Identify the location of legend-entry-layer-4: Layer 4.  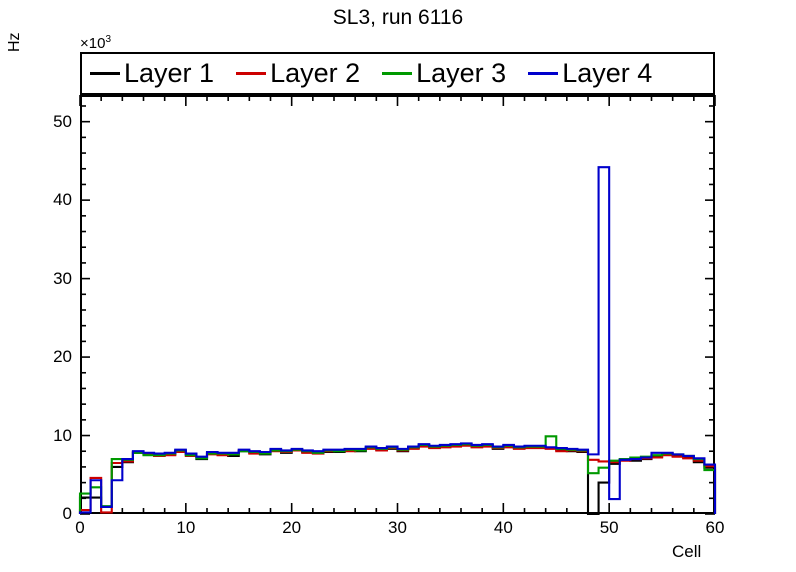
(590, 73).